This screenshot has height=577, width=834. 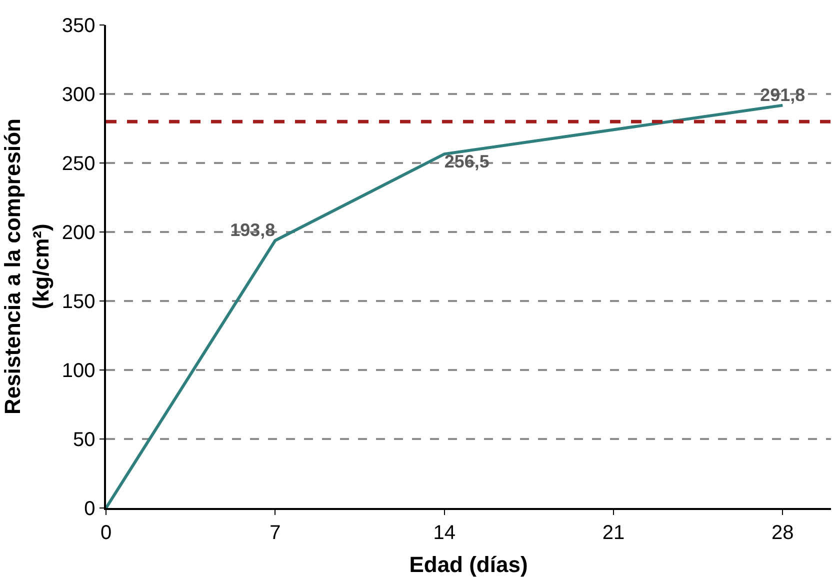 What do you see at coordinates (106, 533) in the screenshot?
I see `x-tick-label: 0` at bounding box center [106, 533].